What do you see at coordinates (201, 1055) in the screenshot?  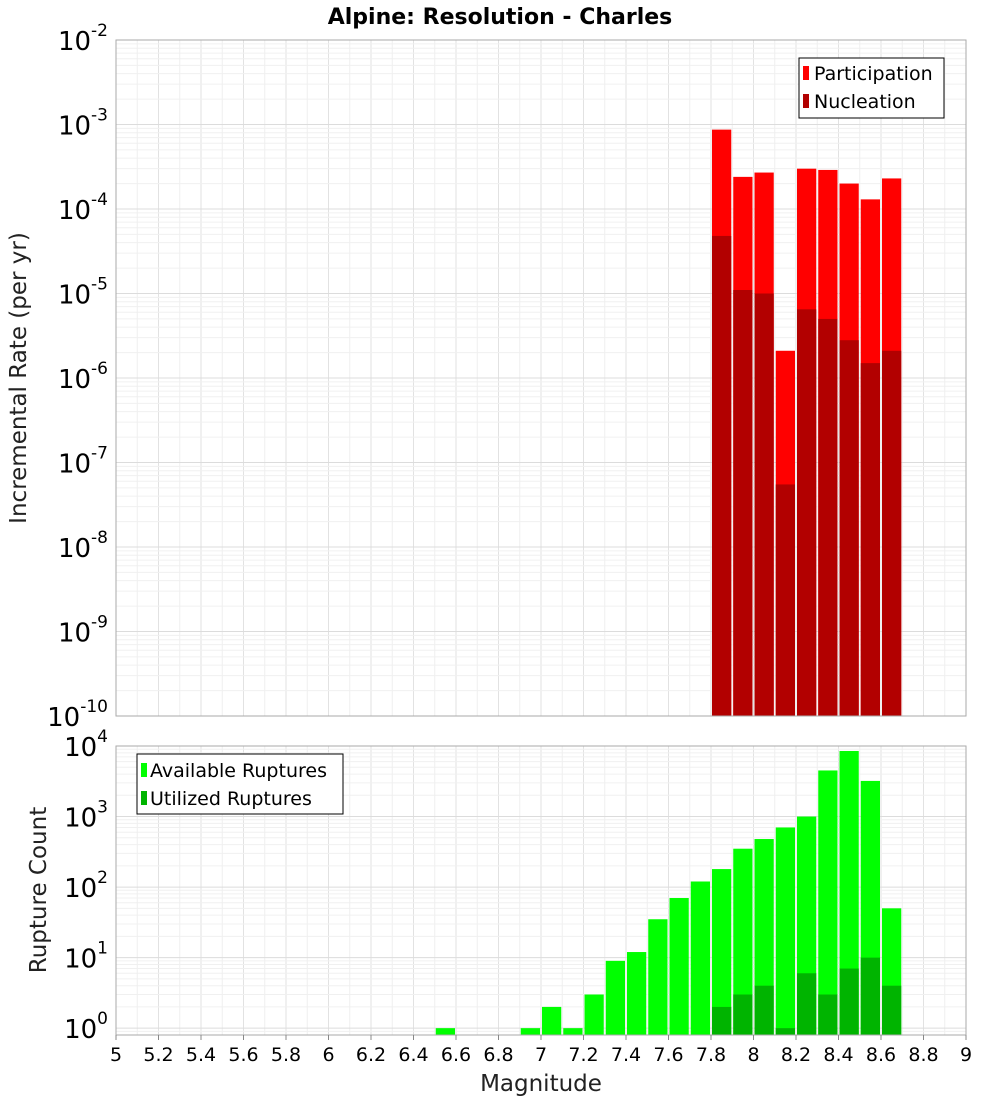 I see `x-tick-label: 5.4` at bounding box center [201, 1055].